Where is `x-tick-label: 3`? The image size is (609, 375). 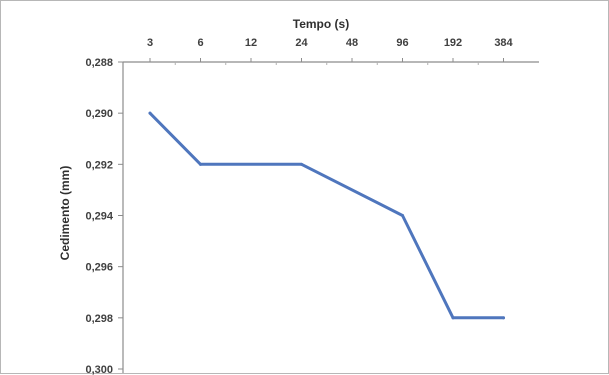 x-tick-label: 3 is located at coordinates (150, 43).